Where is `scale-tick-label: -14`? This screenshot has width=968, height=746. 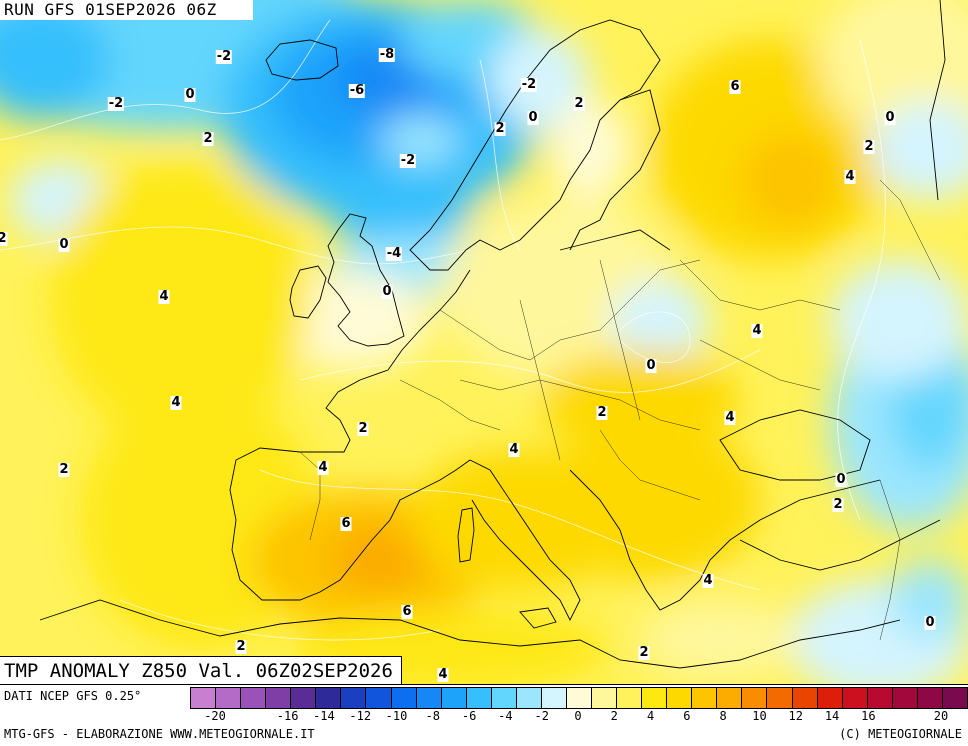
scale-tick-label: -14 is located at coordinates (324, 716).